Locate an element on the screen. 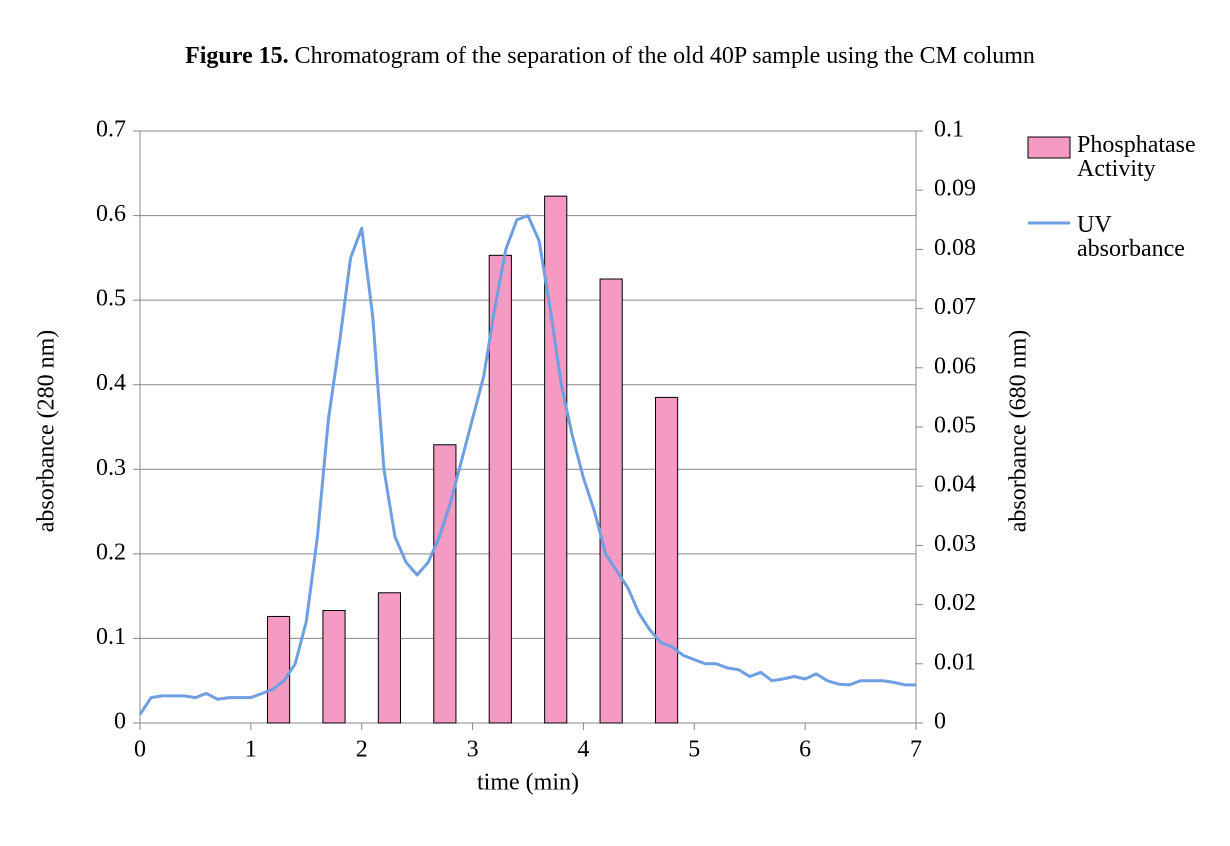 This screenshot has width=1230, height=846. y2-tick-label: 0.09 is located at coordinates (955, 189).